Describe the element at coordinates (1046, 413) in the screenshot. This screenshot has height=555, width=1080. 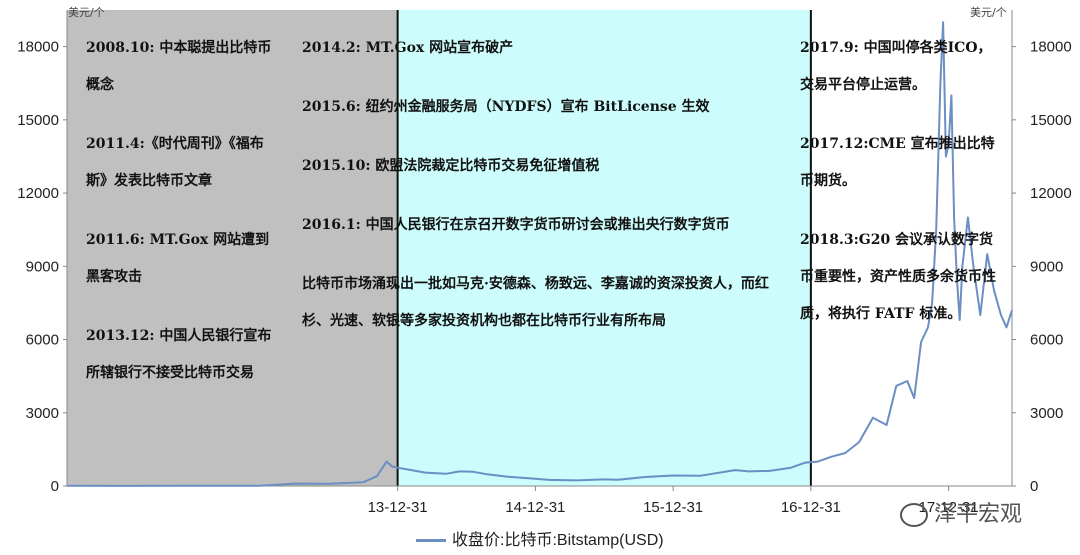
I see `right-y-tick-label: 3000` at that location.